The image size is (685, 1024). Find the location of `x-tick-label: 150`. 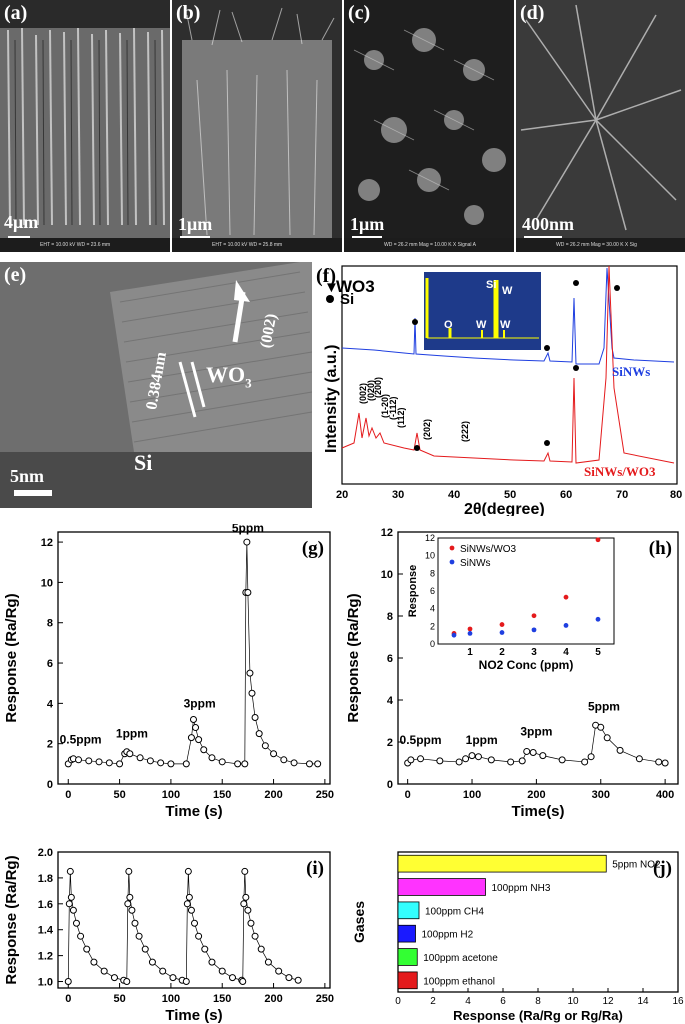

x-tick-label: 150 is located at coordinates (222, 795).